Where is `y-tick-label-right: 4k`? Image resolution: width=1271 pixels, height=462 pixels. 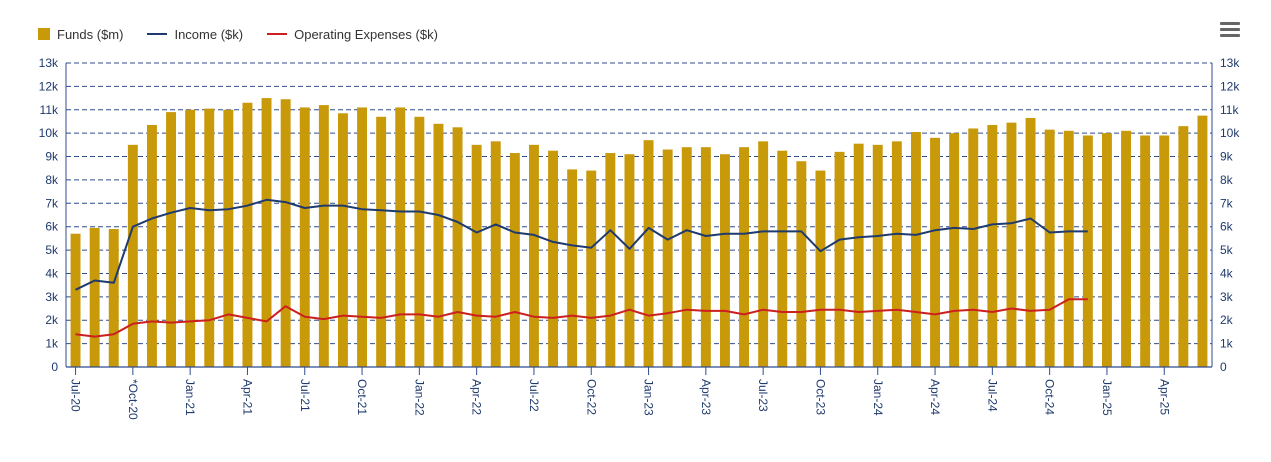 y-tick-label-right: 4k is located at coordinates (1227, 273).